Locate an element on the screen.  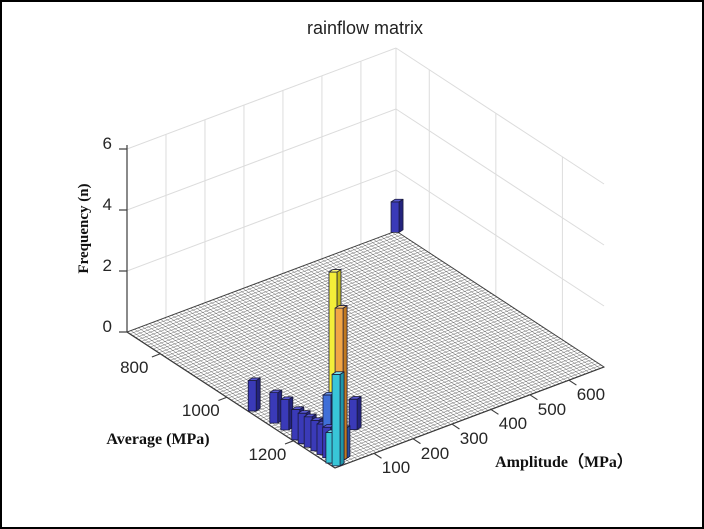
x-axis-line is located at coordinates (469, 417).